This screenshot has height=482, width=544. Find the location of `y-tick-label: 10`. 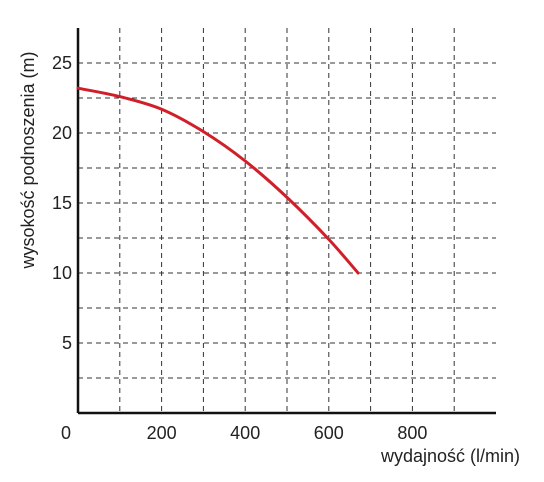

y-tick-label: 10 is located at coordinates (62, 273).